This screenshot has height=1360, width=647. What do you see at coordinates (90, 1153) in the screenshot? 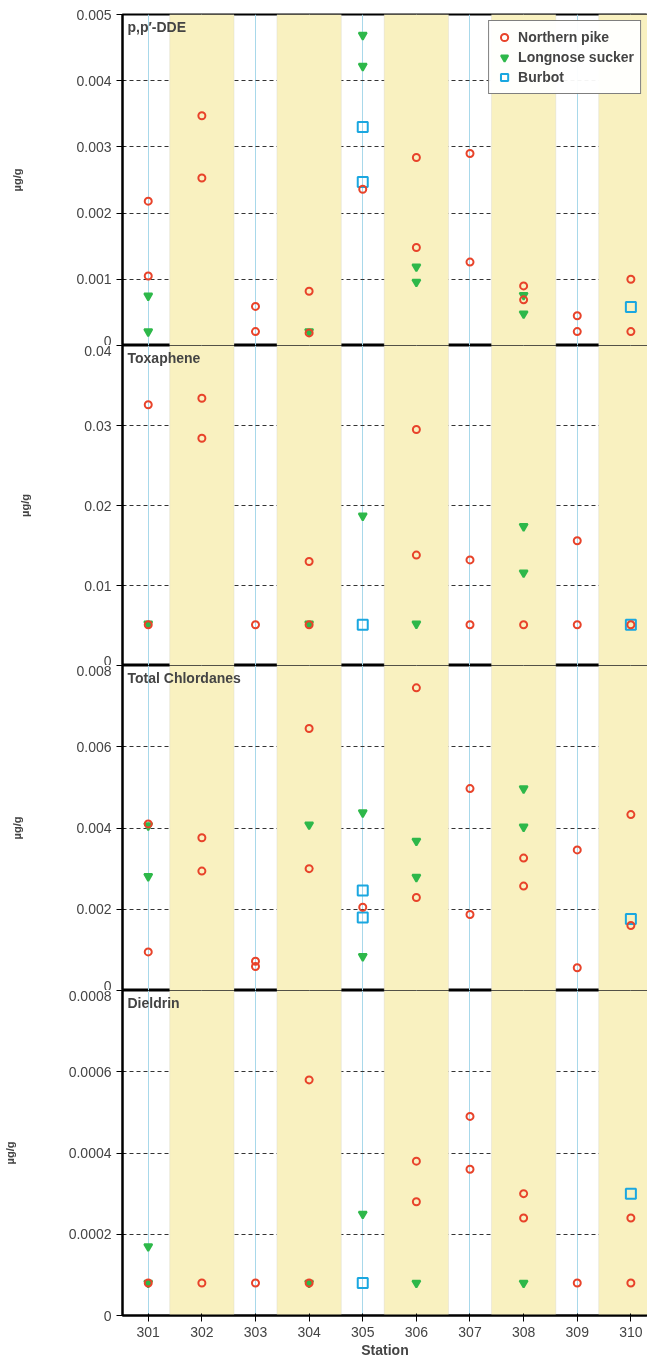
I see `y-tick-label: 0.0004` at bounding box center [90, 1153].